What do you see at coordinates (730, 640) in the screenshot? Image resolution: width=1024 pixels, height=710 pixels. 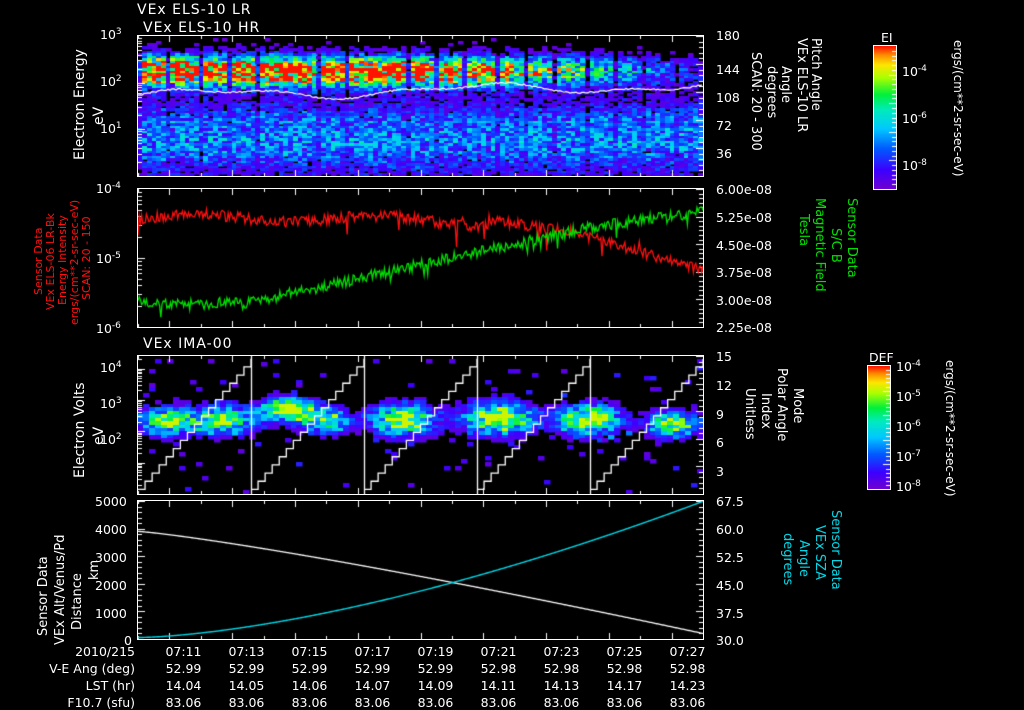 I see `panel4-y2tick-6: 30.0` at bounding box center [730, 640].